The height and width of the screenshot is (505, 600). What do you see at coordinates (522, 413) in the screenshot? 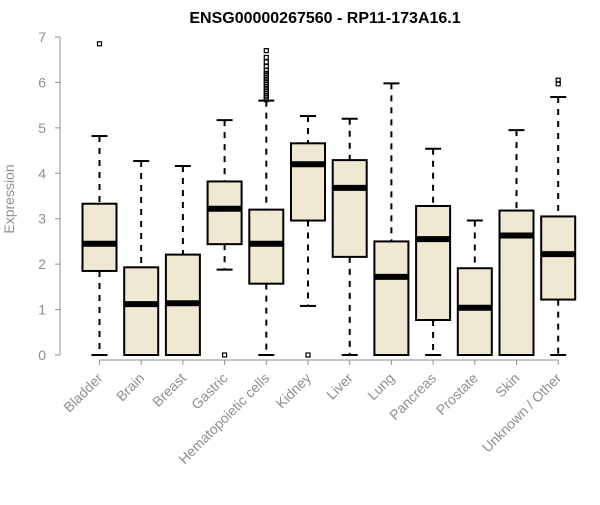
I see `x-tick-label: Unknown / Other` at bounding box center [522, 413].